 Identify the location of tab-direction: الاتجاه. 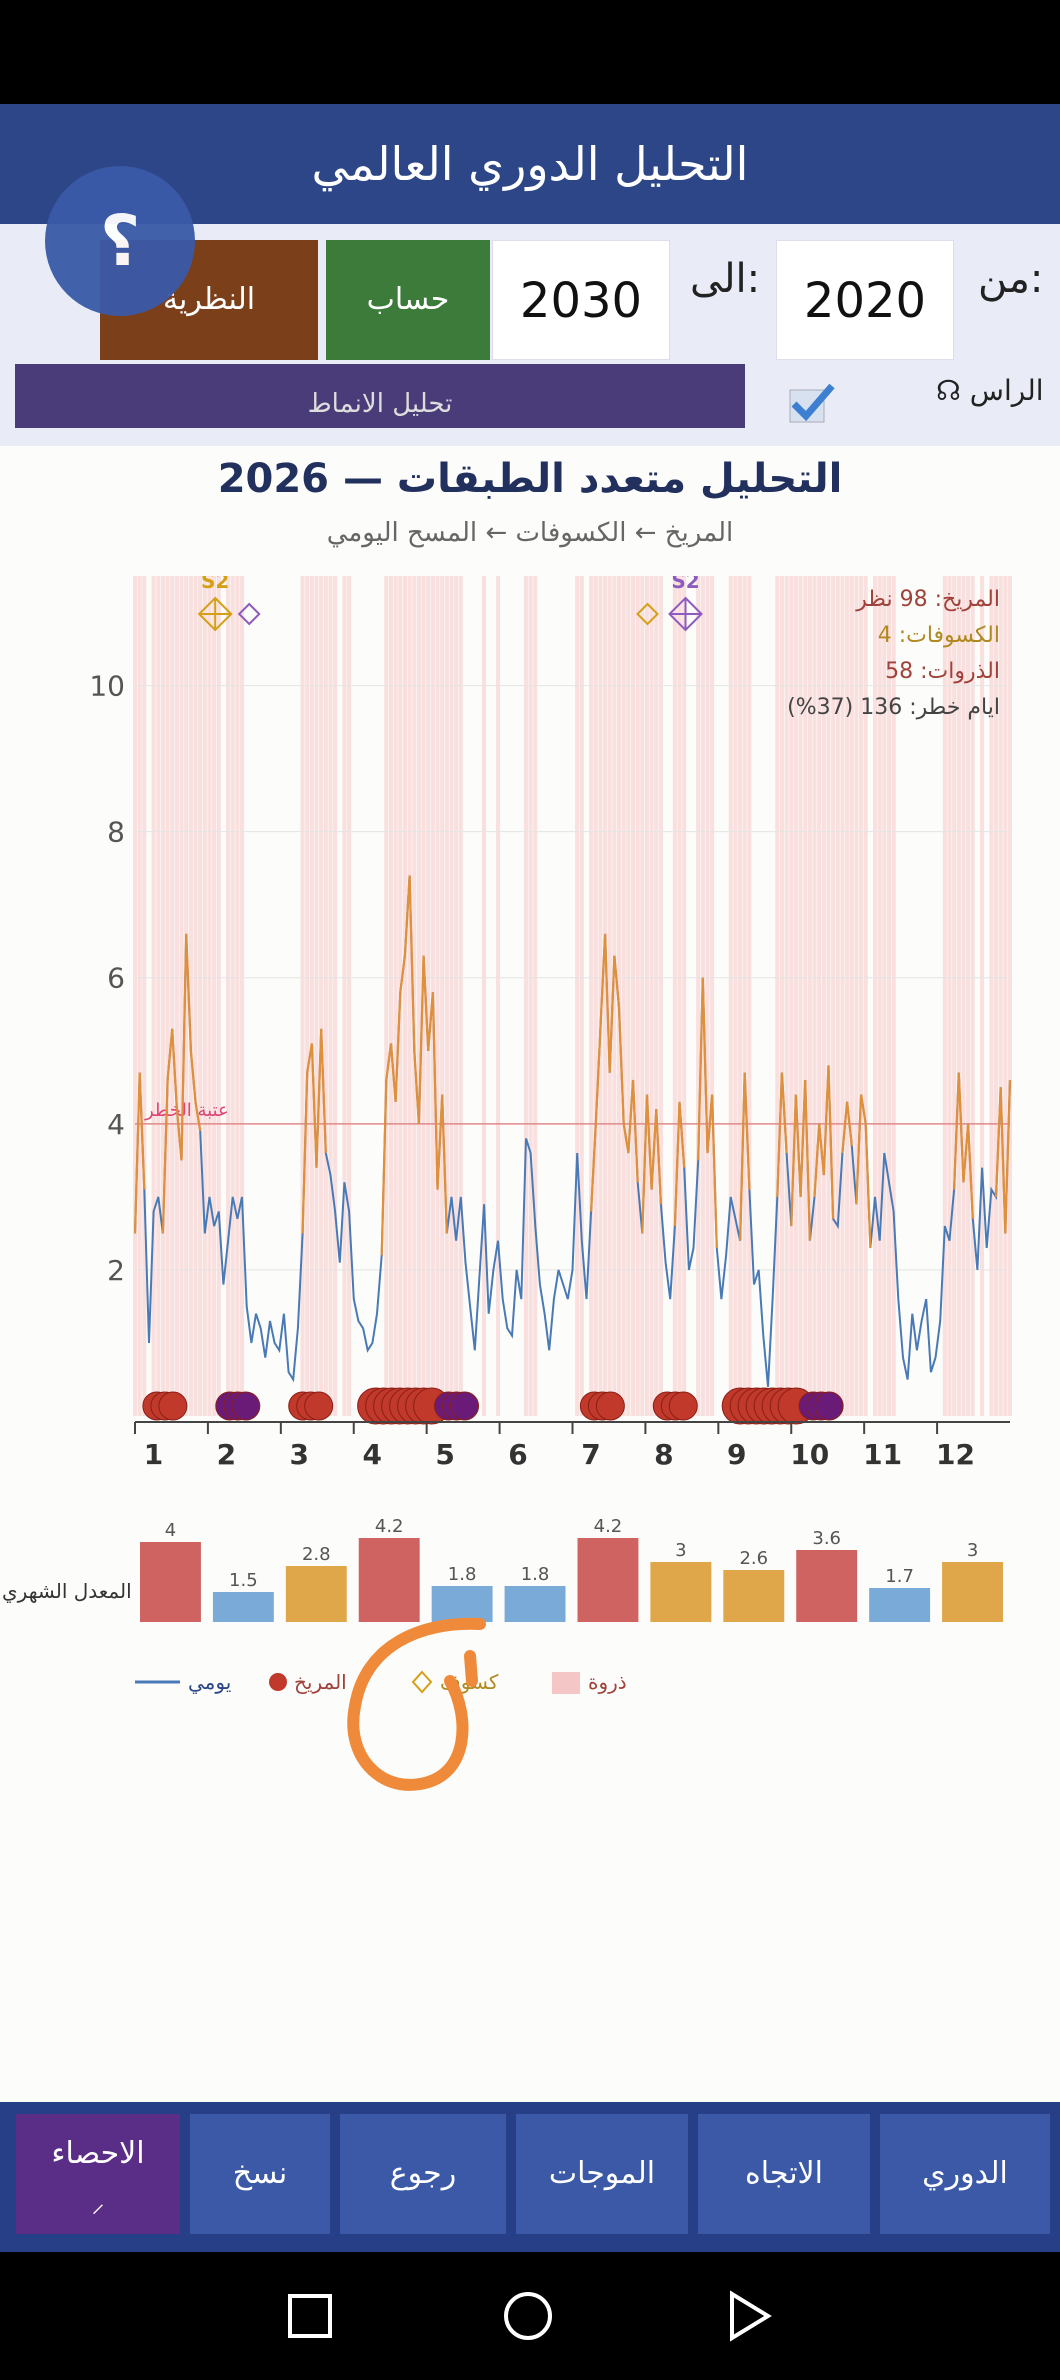
(784, 2174).